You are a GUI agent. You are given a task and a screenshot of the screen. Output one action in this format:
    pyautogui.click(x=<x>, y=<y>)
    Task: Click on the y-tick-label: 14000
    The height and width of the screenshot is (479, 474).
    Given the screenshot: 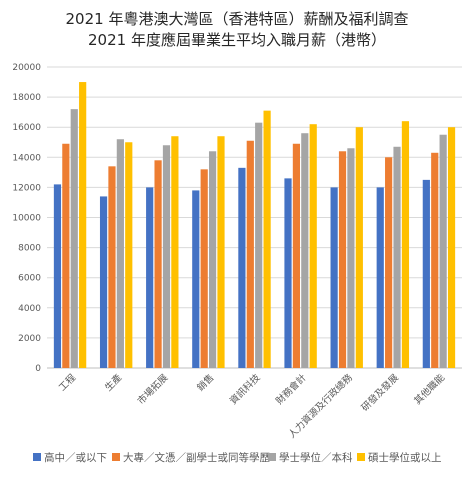 What is the action you would take?
    pyautogui.click(x=26, y=158)
    